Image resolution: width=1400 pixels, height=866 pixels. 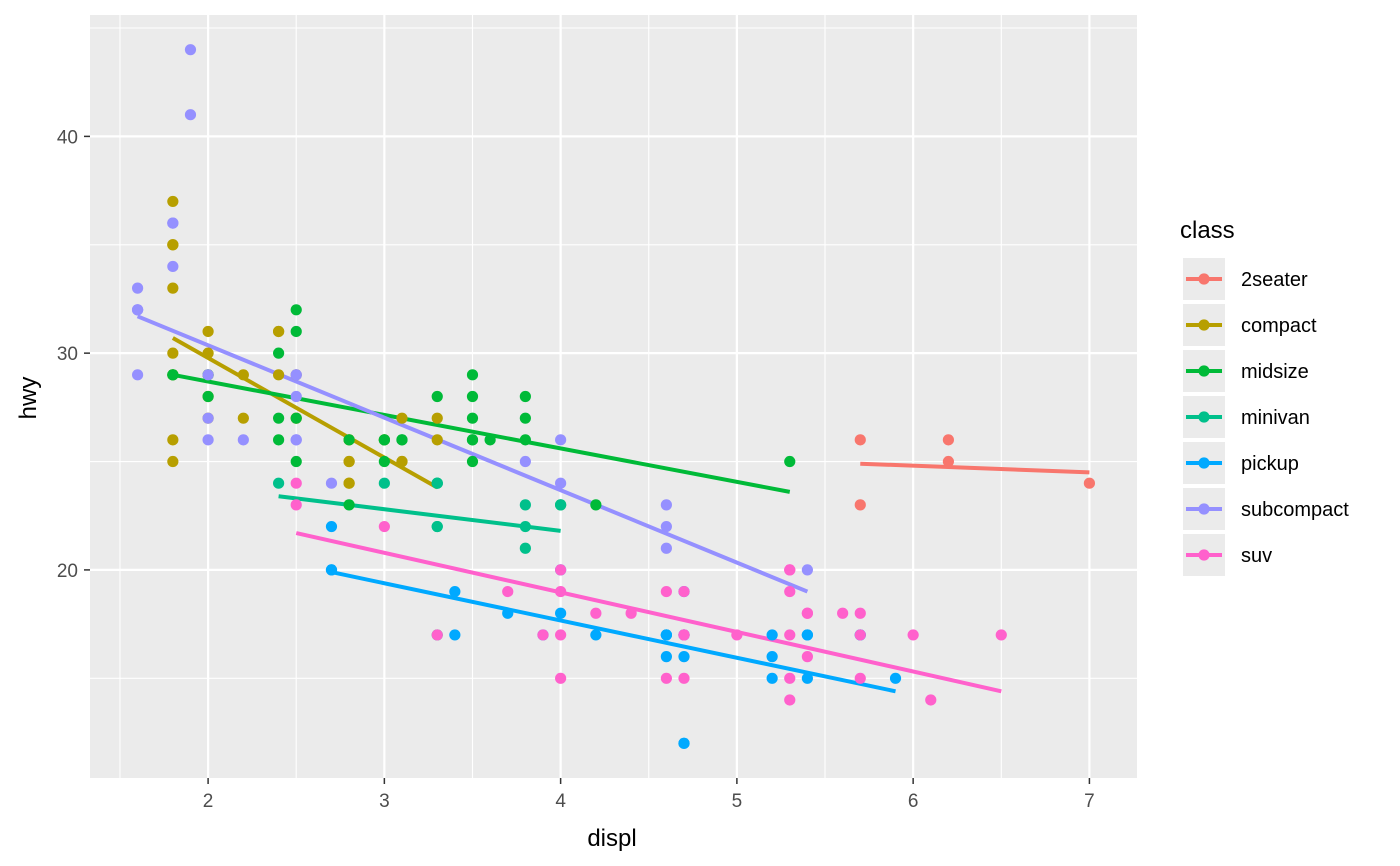 What do you see at coordinates (419, 513) in the screenshot?
I see `fit-line-minivan` at bounding box center [419, 513].